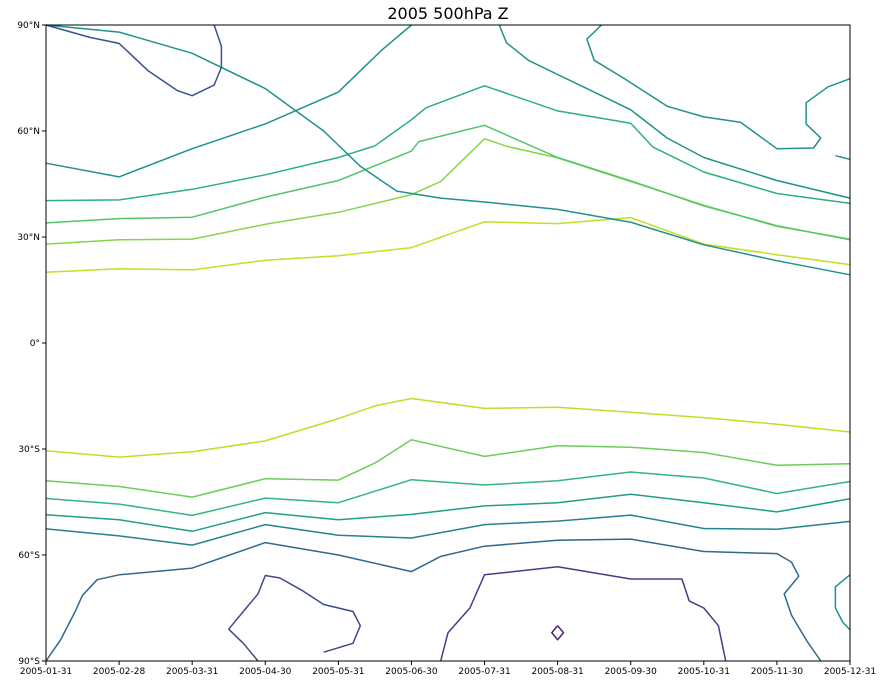 This screenshot has width=891, height=687. I want to click on y-axis: 90°N 60°N 30°N 0° 30°S 60°S 90°S, so click(31, 344).